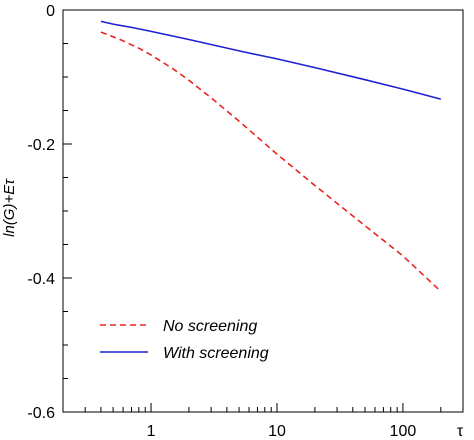  Describe the element at coordinates (184, 340) in the screenshot. I see `legend: No screening With screening` at that location.